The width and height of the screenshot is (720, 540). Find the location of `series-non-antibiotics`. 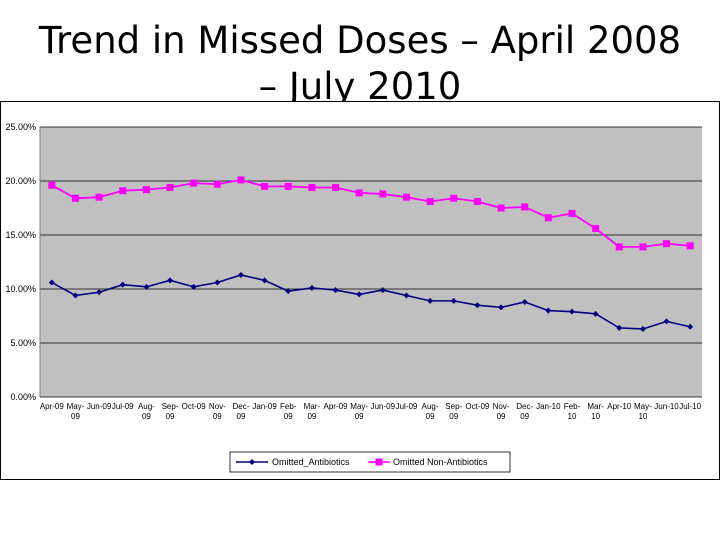

series-non-antibiotics is located at coordinates (371, 213).